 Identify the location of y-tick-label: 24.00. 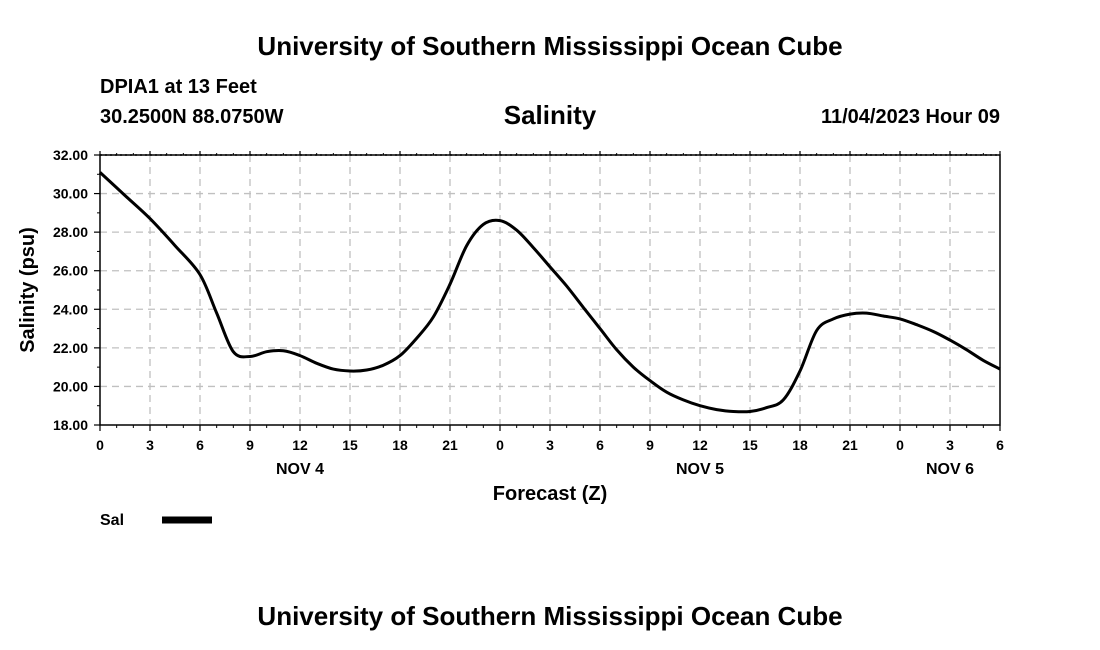
(70, 309).